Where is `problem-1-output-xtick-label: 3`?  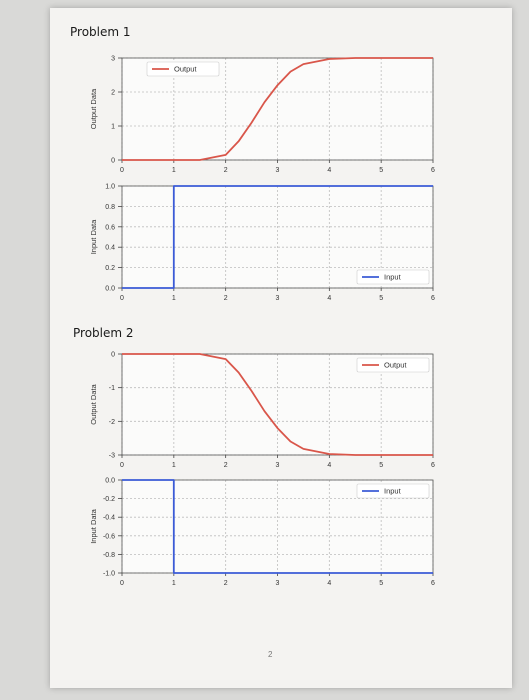
problem-1-output-xtick-label: 3 is located at coordinates (278, 170).